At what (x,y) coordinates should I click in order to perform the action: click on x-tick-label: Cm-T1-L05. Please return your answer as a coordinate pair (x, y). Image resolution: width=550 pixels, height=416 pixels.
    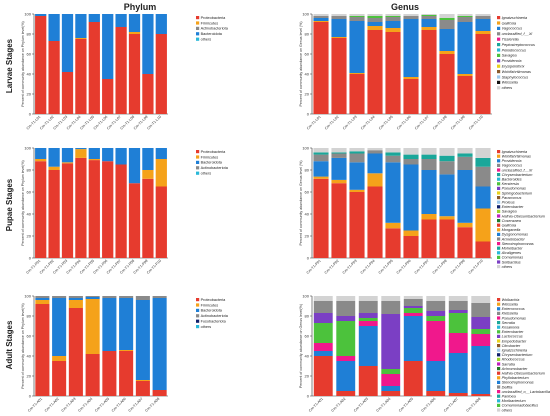
    Looking at the image, I should click on (386, 123).